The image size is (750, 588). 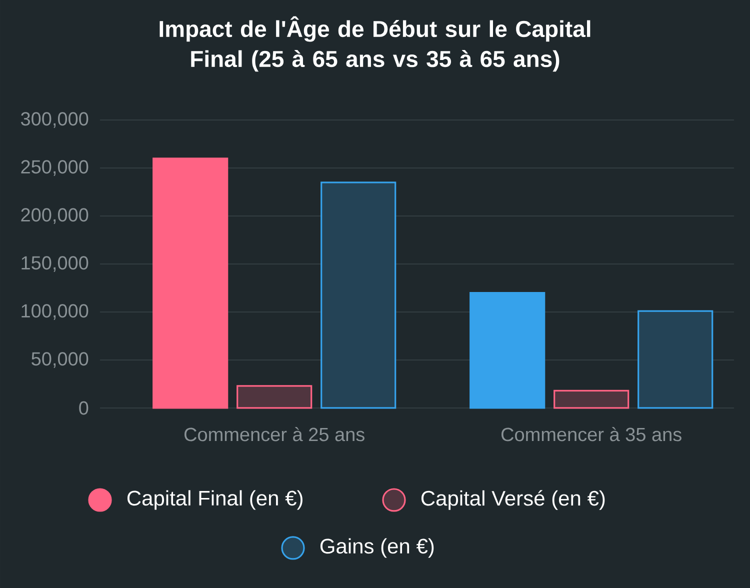 I want to click on legend-label: Capital Final (en €), so click(x=214, y=500).